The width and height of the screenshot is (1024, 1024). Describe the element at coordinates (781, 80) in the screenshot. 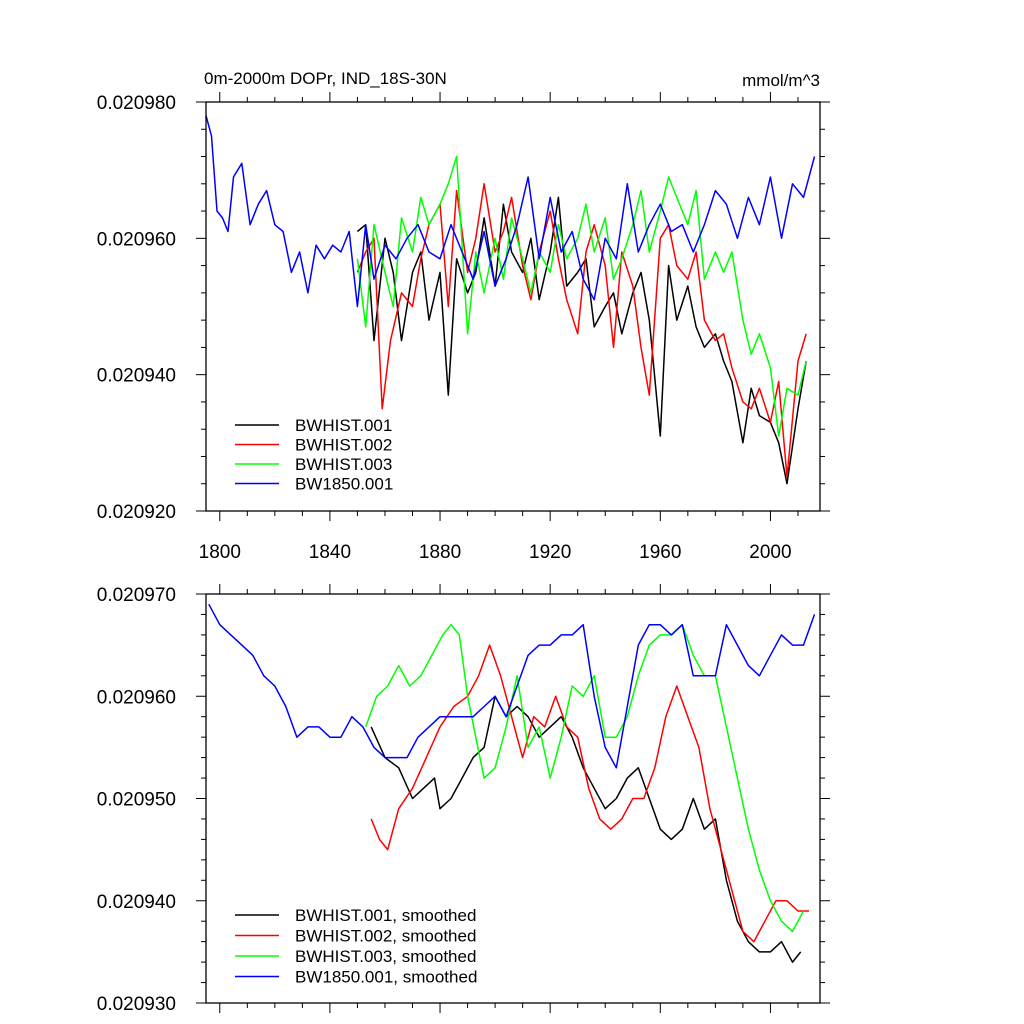

I see `top-panel-units: mmol/m^3` at that location.